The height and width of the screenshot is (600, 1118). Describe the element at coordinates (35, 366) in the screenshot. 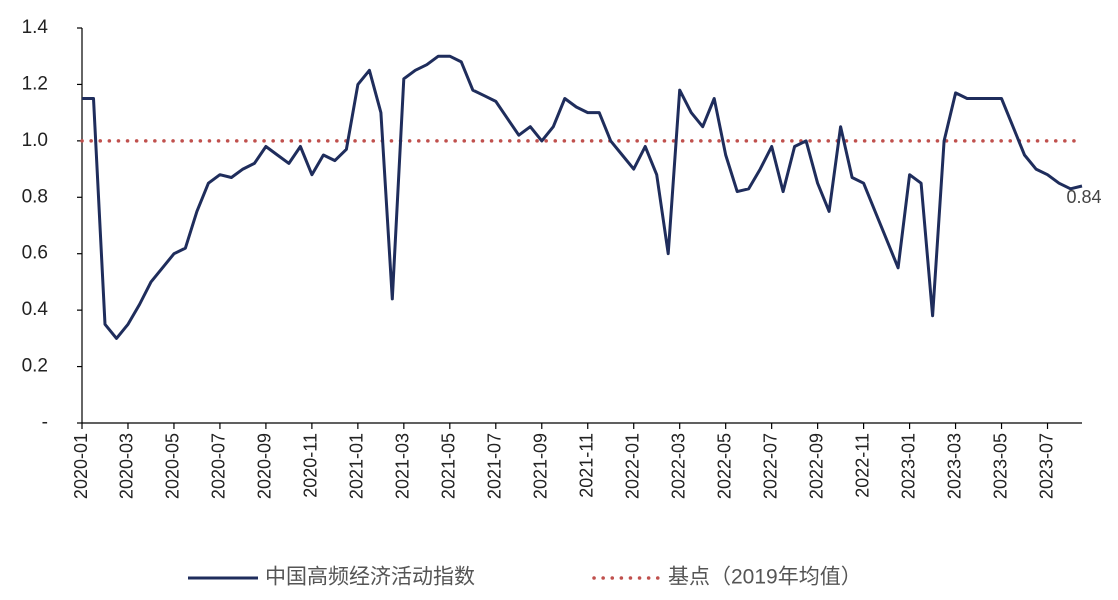

I see `y-tick-label: 0.2` at that location.